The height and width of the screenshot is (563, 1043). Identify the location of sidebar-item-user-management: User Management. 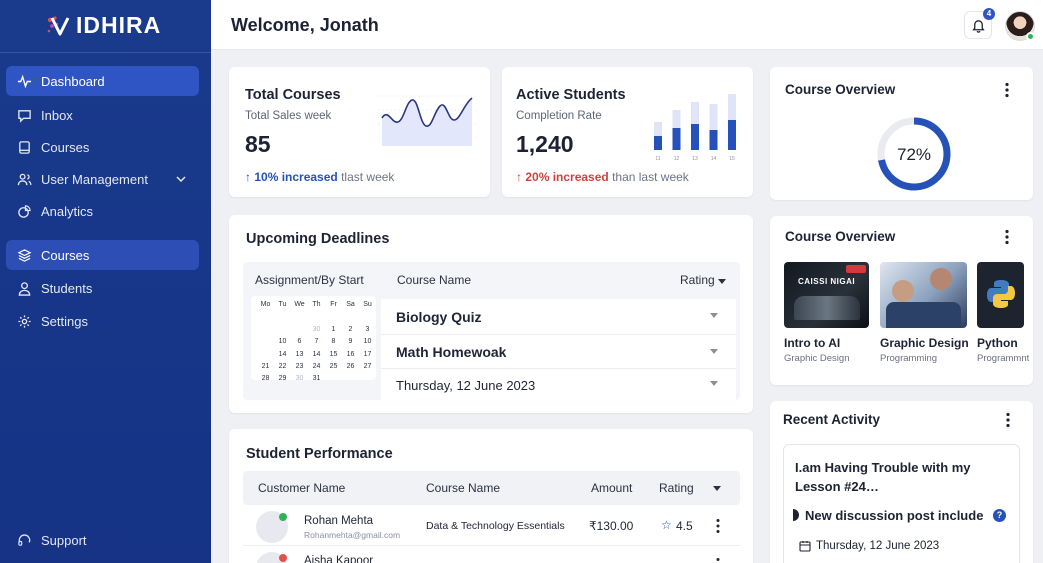
(102, 179).